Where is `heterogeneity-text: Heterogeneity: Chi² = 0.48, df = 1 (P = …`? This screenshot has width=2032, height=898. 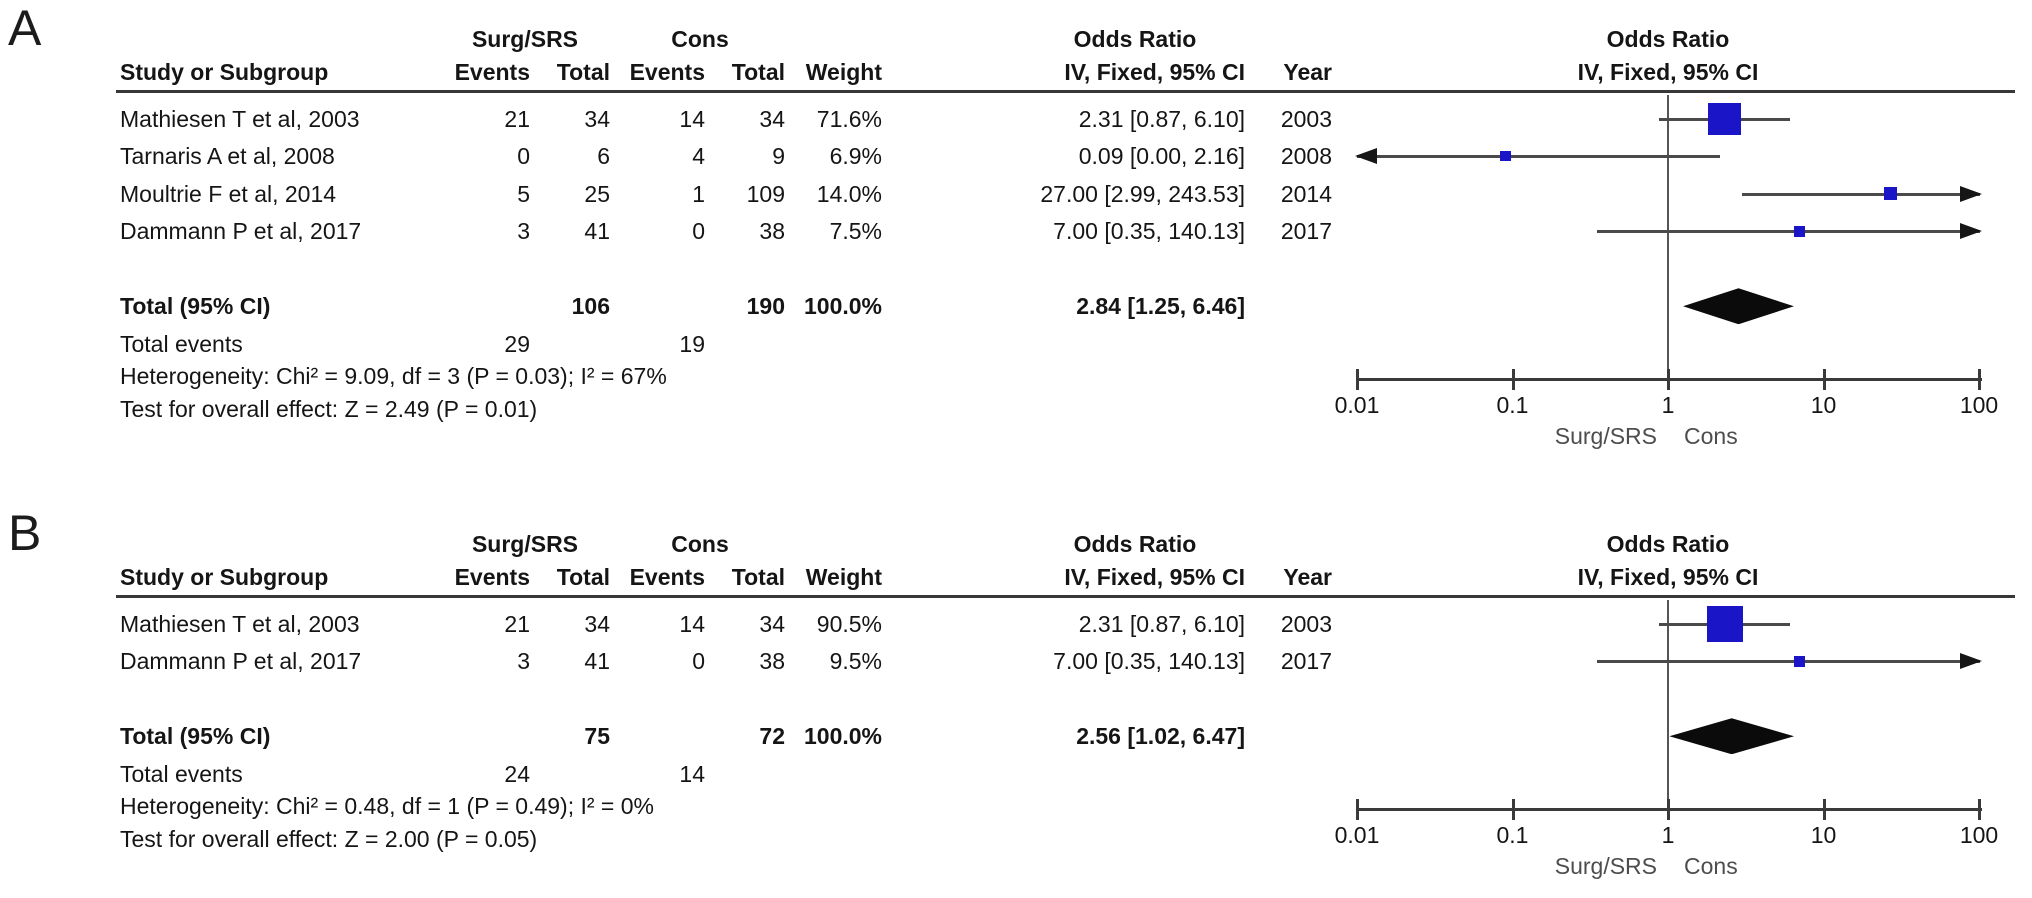 heterogeneity-text: Heterogeneity: Chi² = 0.48, df = 1 (P = … is located at coordinates (387, 805).